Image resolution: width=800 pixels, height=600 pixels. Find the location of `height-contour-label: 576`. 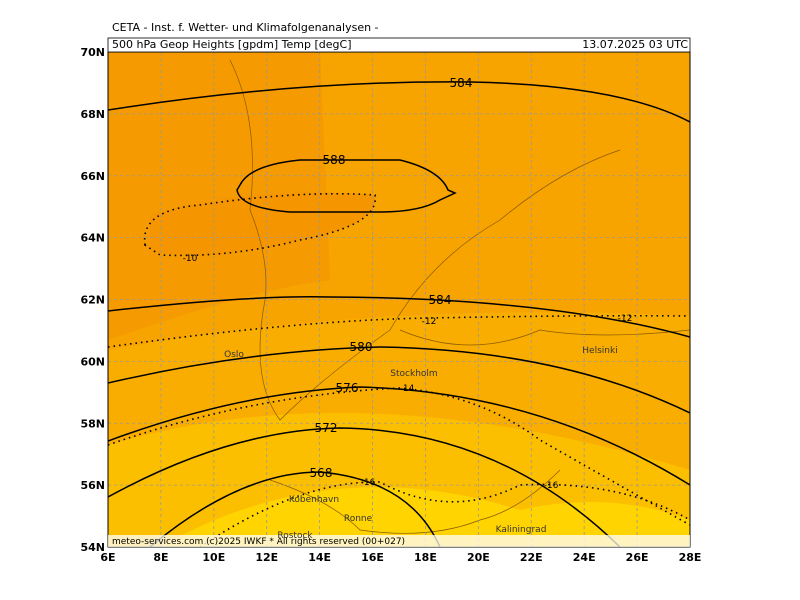

height-contour-label: 576 is located at coordinates (347, 388).